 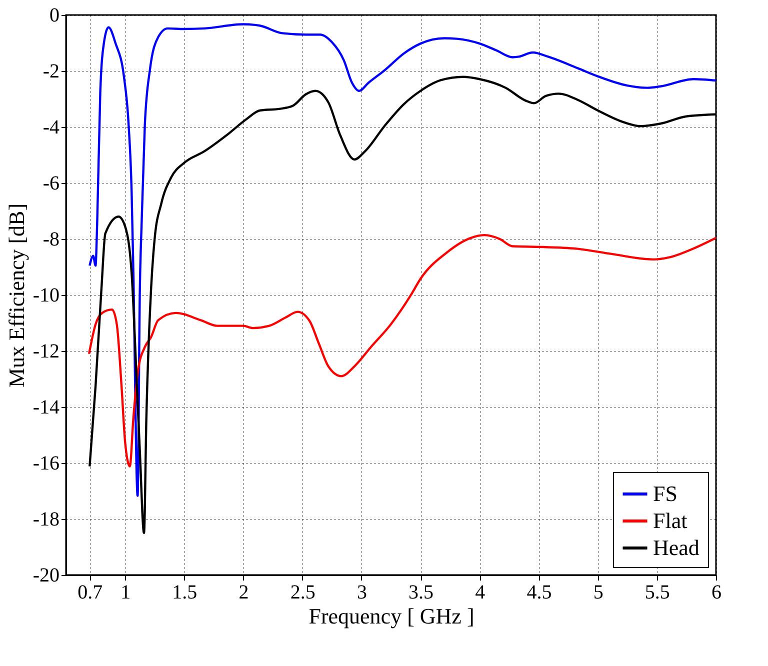 What do you see at coordinates (55, 15) in the screenshot?
I see `y-tick-label: 0` at bounding box center [55, 15].